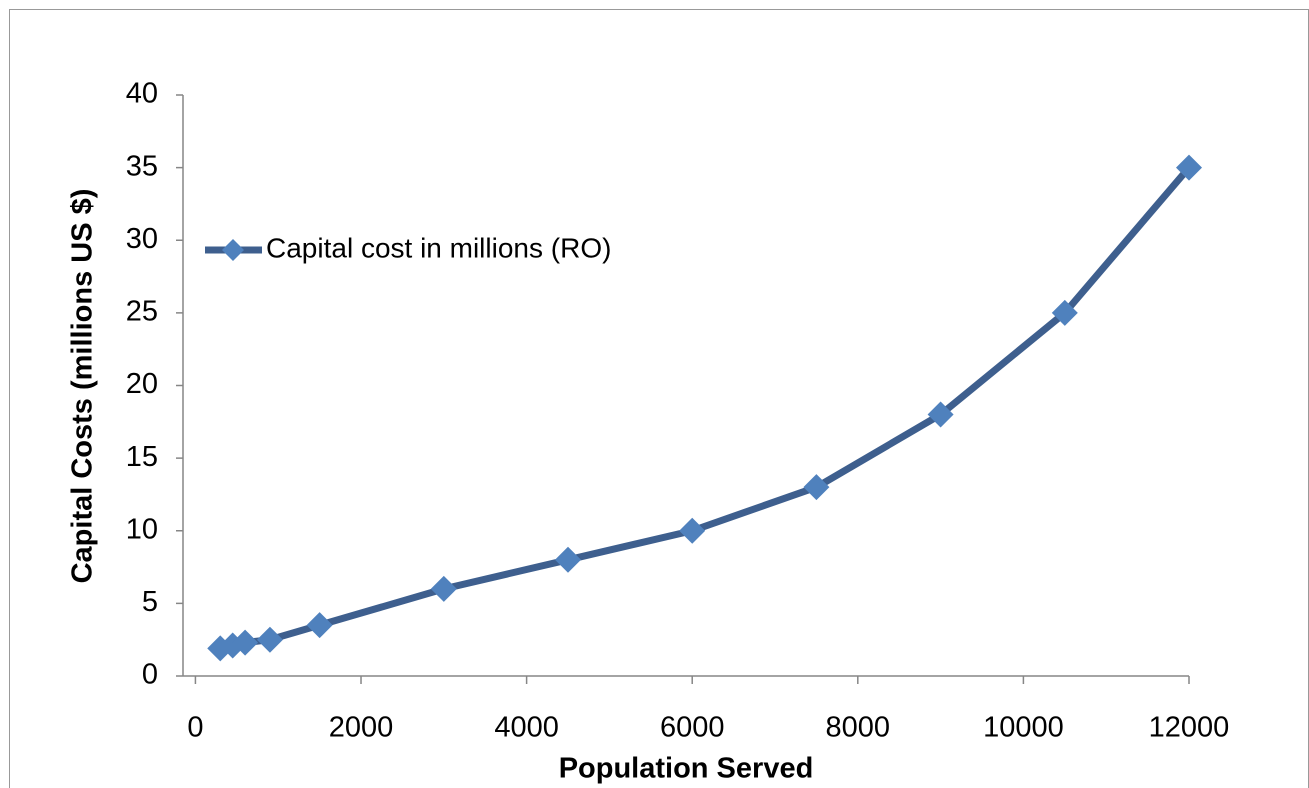 The image size is (1309, 788). What do you see at coordinates (692, 728) in the screenshot?
I see `x-tick-label: 6000` at bounding box center [692, 728].